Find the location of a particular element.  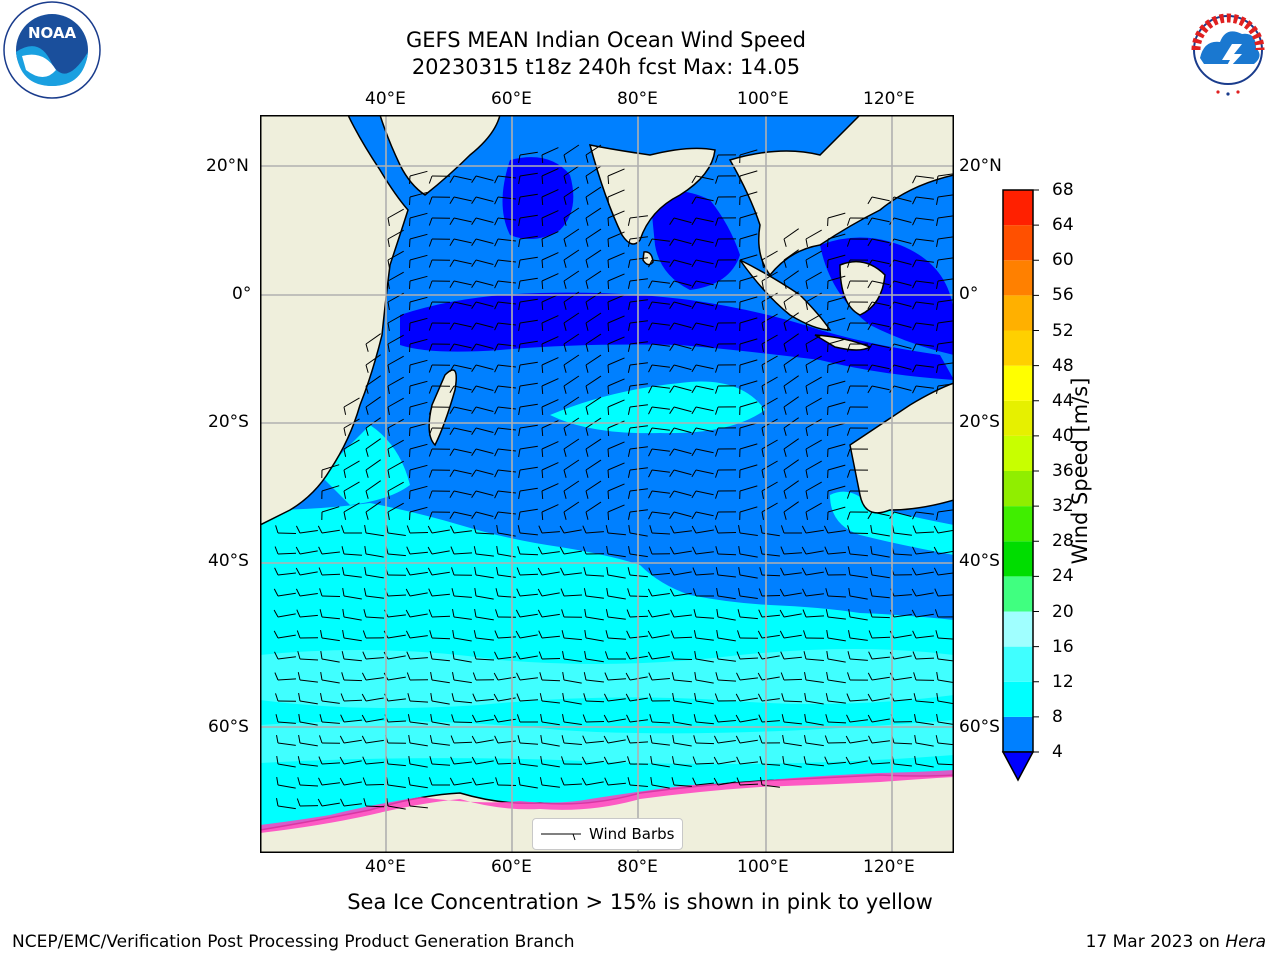

lat-tick-left-0: 0° is located at coordinates (242, 294).